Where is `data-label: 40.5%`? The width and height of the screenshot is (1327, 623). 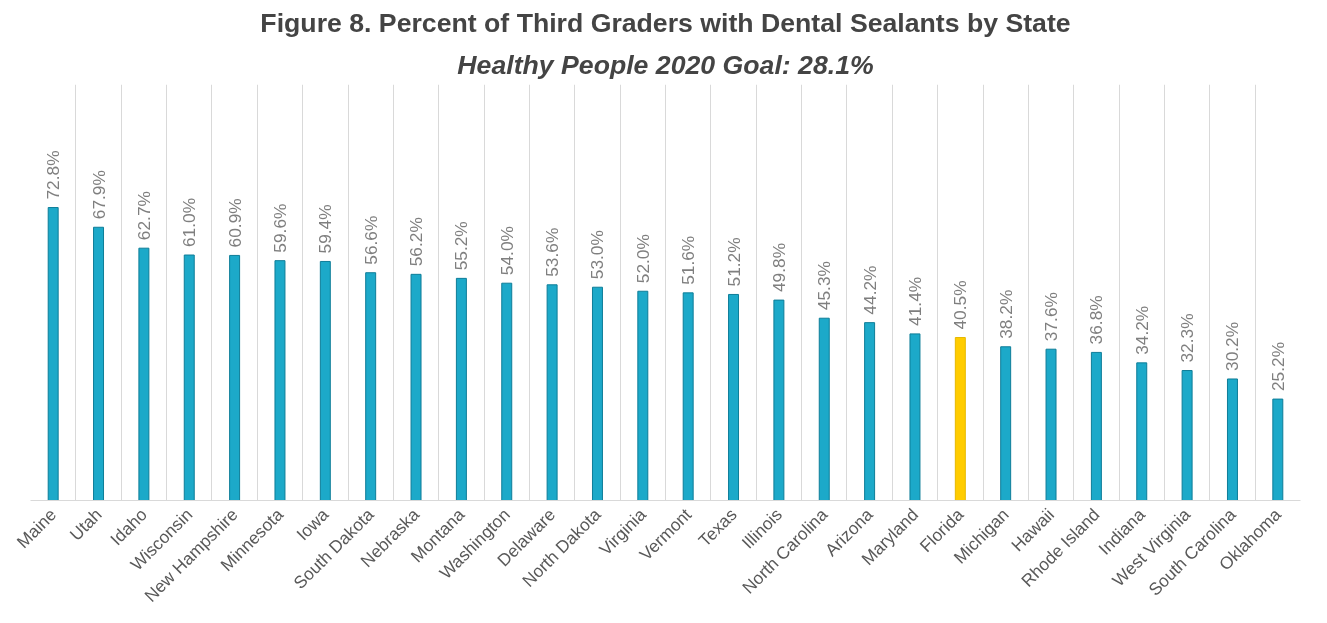 data-label: 40.5% is located at coordinates (960, 305).